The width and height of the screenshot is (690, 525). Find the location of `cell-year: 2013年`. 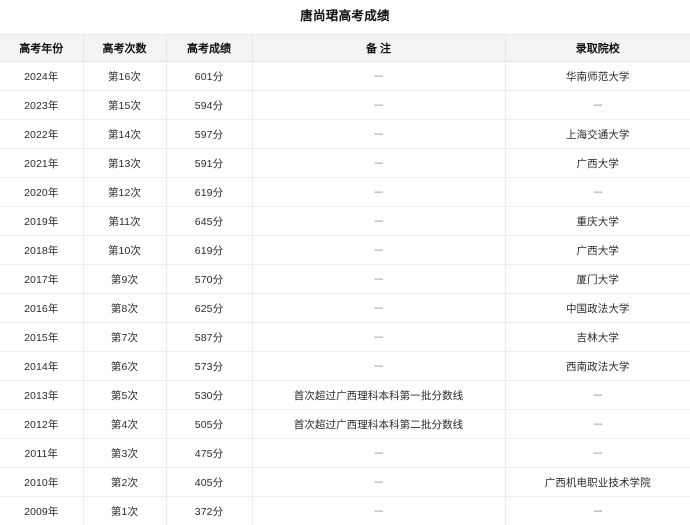

cell-year: 2013年 is located at coordinates (41, 395).